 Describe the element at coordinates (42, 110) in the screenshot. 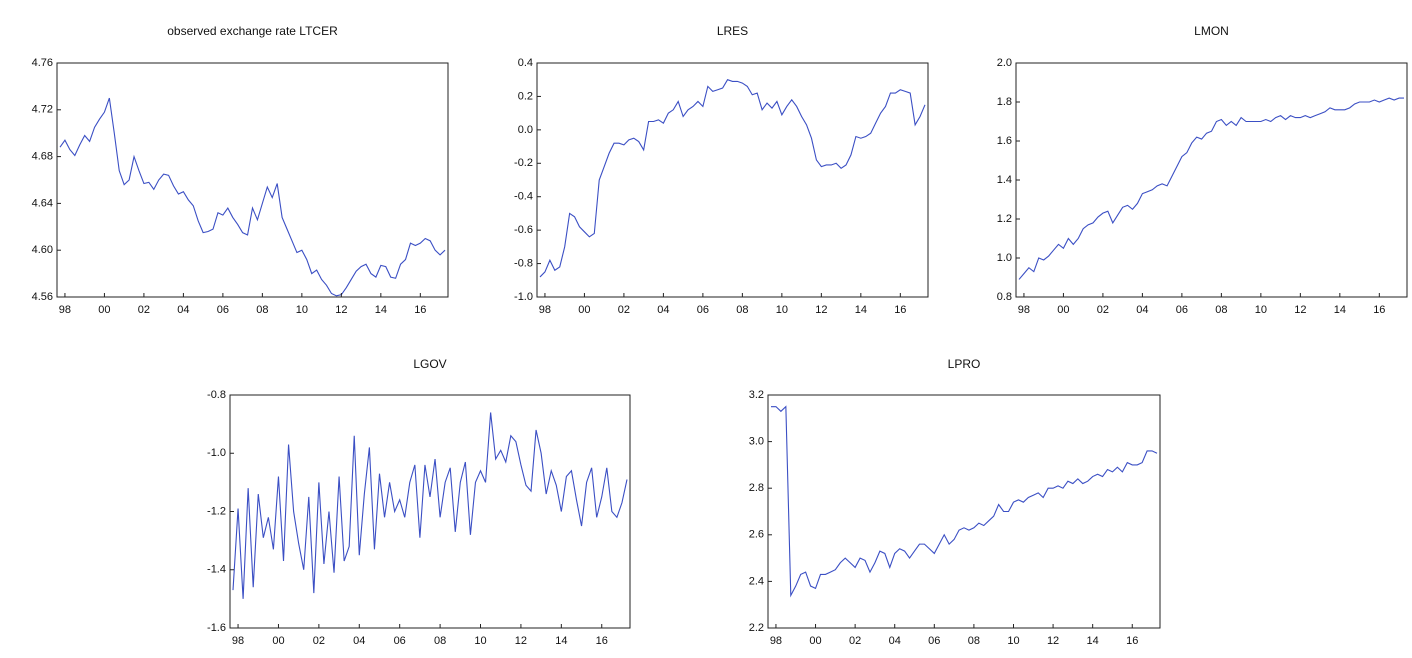

I see `y-tick-label: 4.72` at that location.